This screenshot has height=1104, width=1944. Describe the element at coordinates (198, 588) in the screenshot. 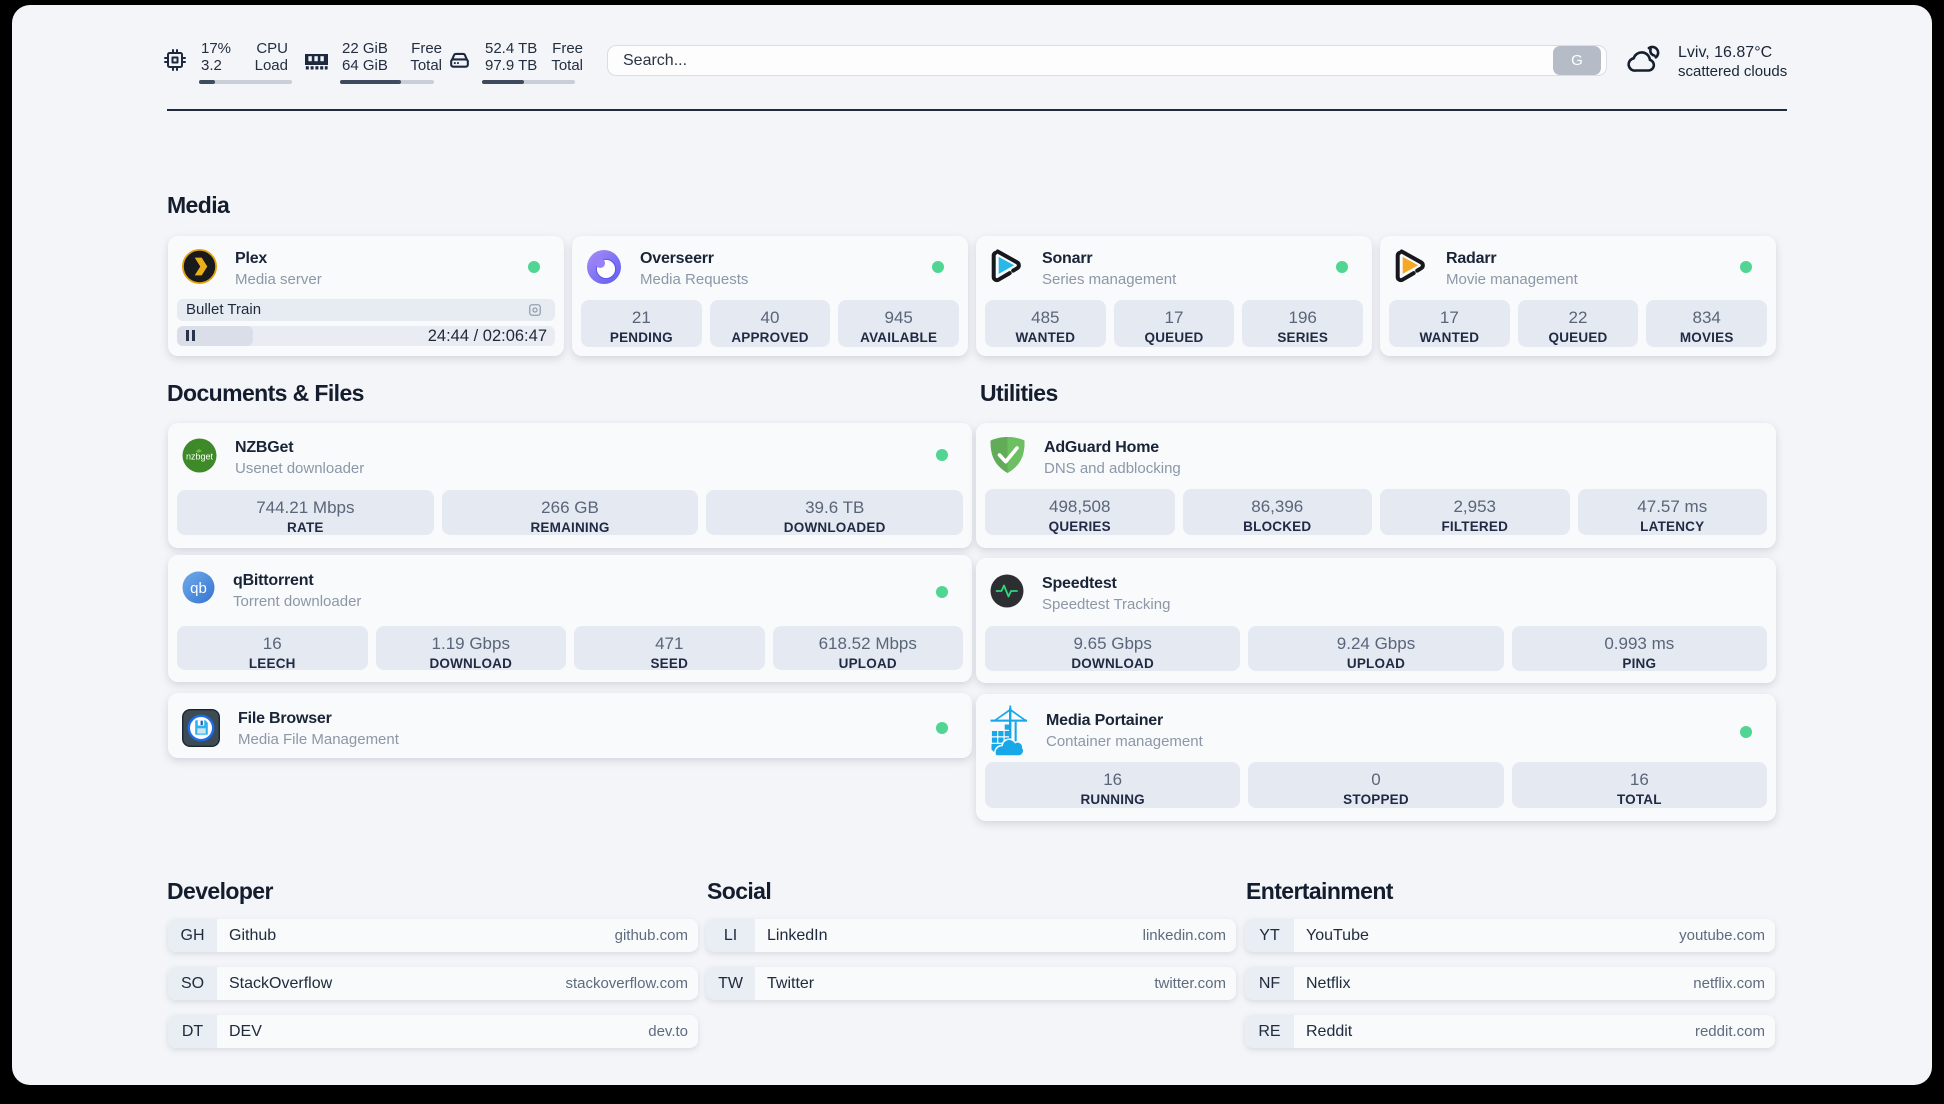

I see `svg-text: qb` at that location.